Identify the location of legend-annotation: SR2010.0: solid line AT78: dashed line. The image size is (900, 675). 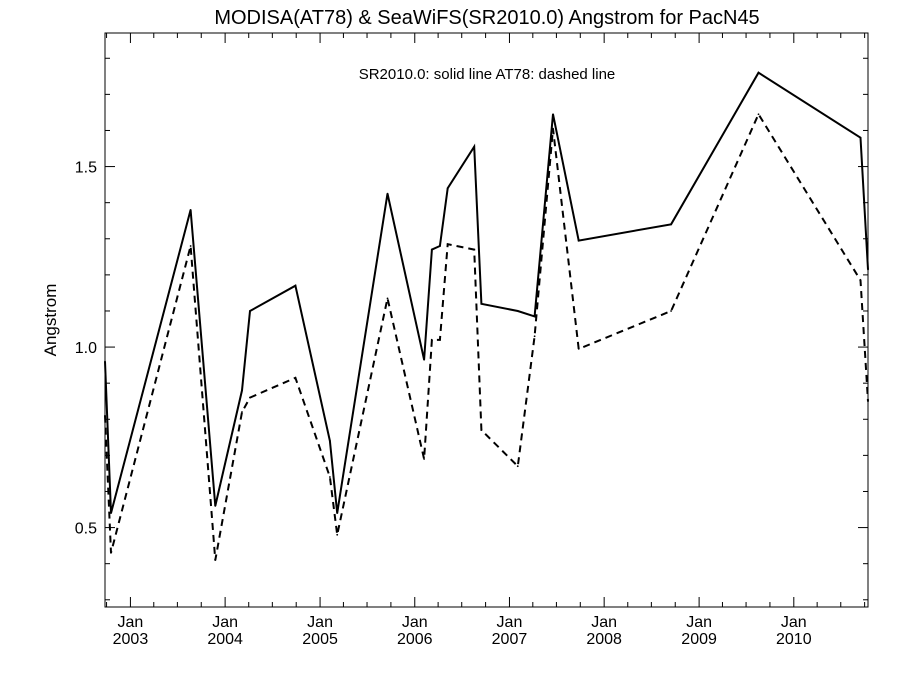
(487, 74).